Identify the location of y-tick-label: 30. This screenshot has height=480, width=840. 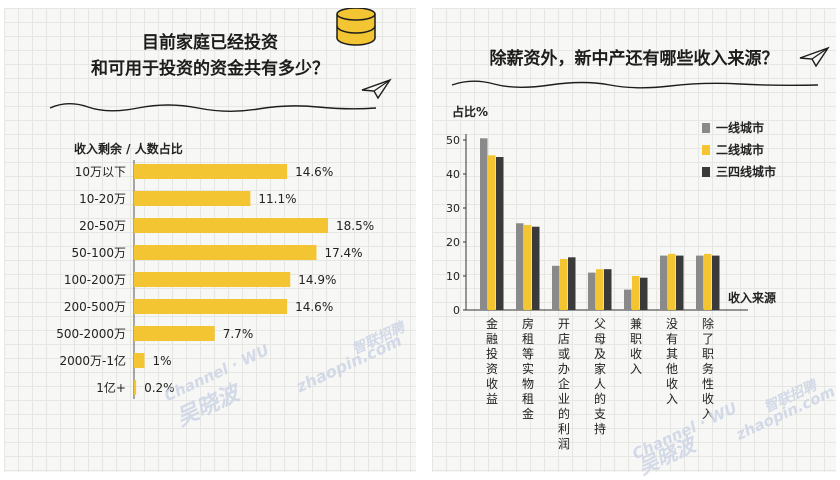
(453, 208).